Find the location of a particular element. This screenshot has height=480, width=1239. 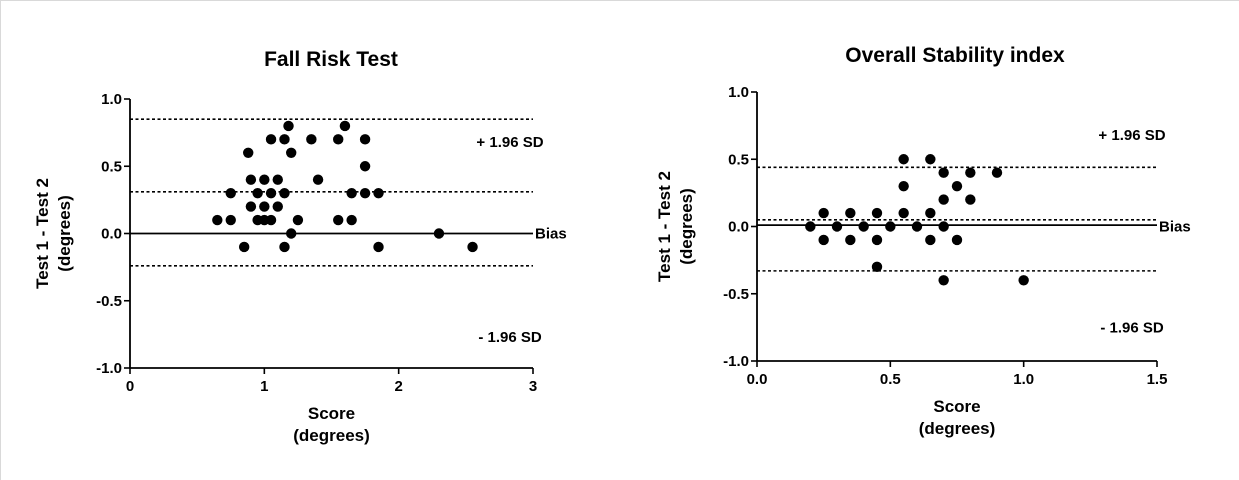

x-tick-label: 0 is located at coordinates (130, 386).